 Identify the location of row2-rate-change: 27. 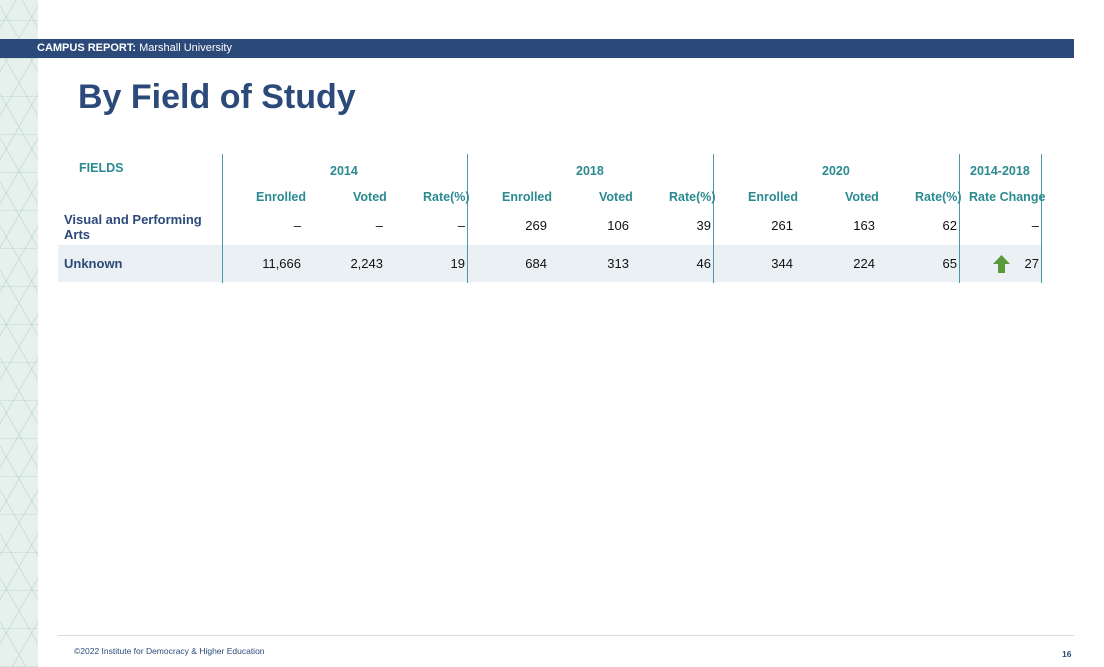
(1031, 263).